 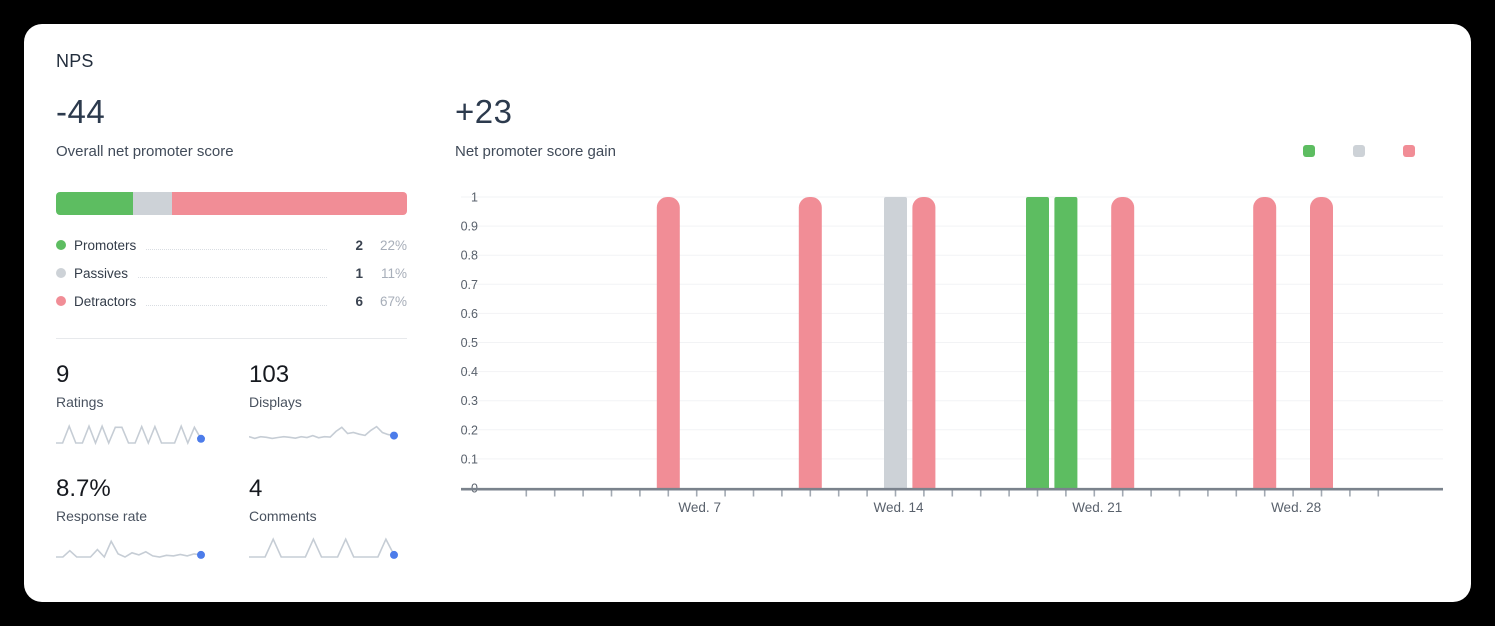 I want to click on legend-label: Detractors, so click(x=105, y=301).